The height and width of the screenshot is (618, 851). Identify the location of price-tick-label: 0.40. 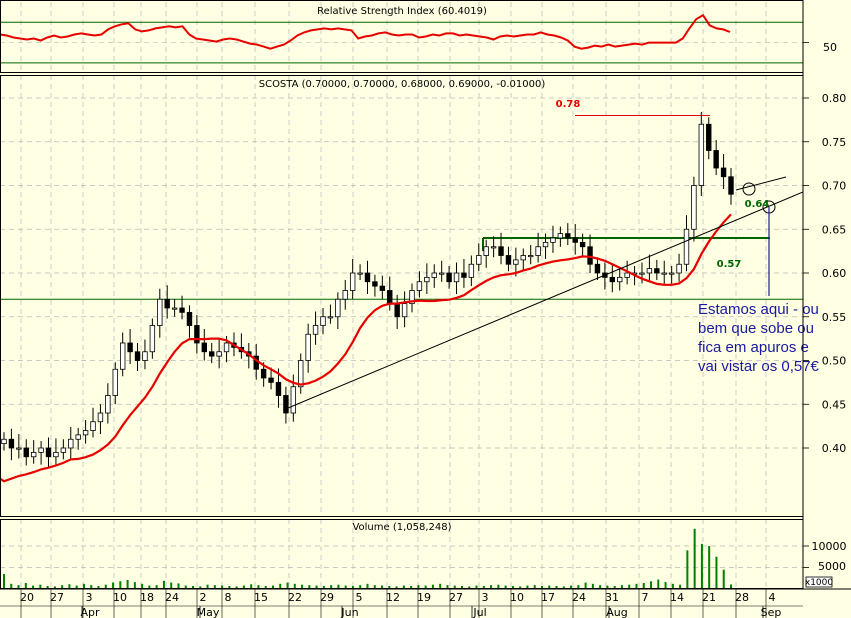
(834, 448).